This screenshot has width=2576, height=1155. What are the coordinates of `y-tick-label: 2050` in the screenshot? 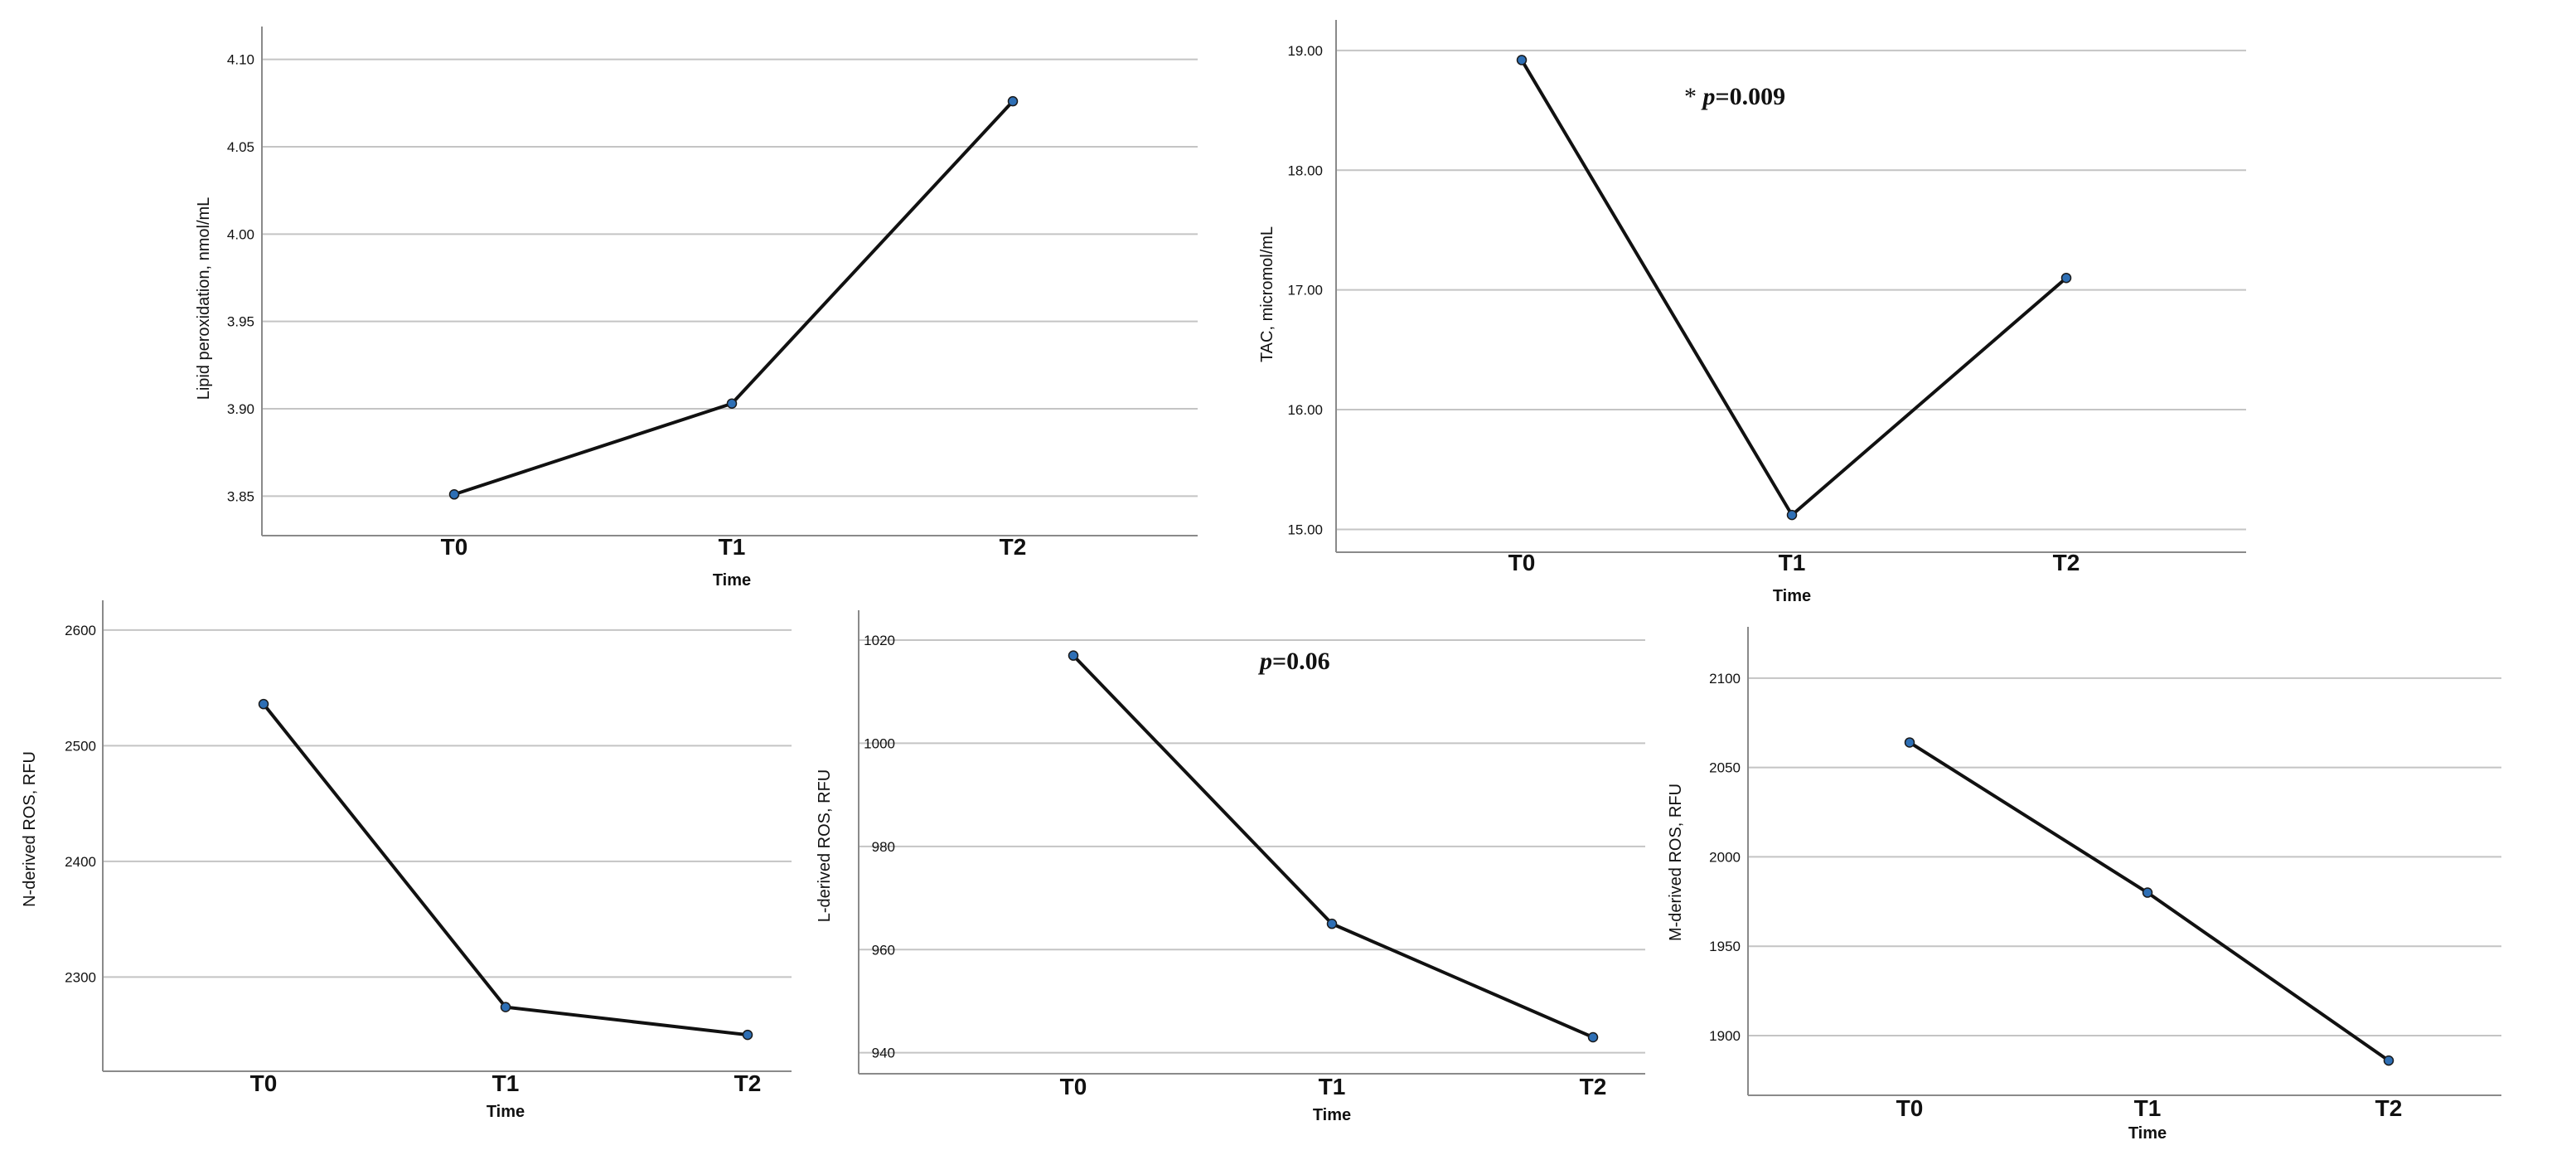 It's located at (1725, 768).